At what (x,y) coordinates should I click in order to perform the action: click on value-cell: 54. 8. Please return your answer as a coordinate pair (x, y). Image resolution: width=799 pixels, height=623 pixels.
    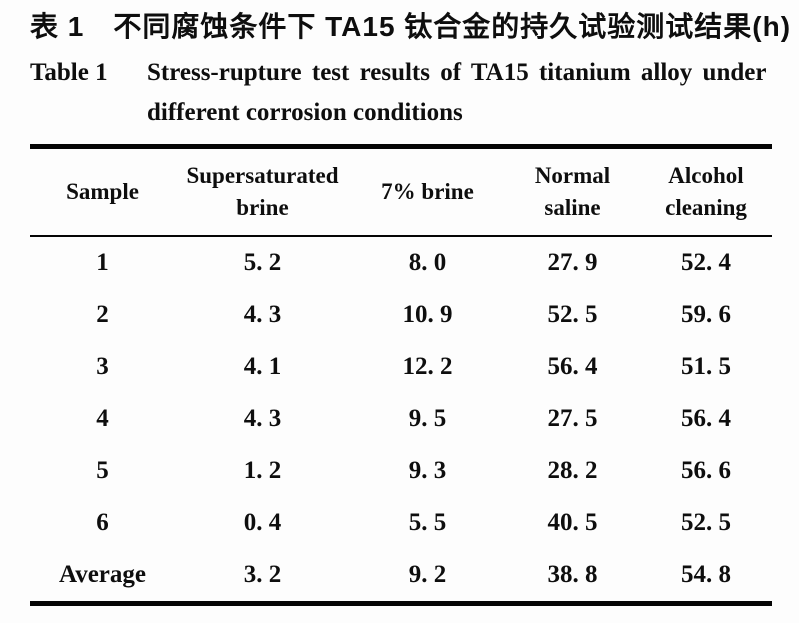
    Looking at the image, I should click on (706, 574).